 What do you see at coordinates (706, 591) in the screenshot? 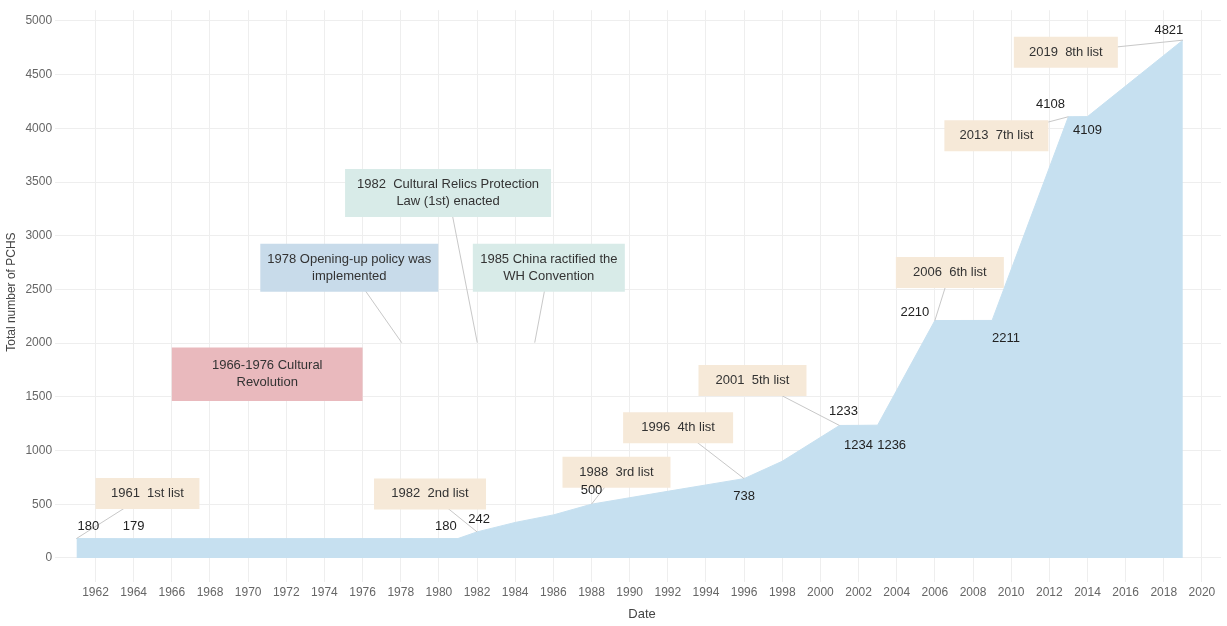
I see `x-tick-label: 1994` at bounding box center [706, 591].